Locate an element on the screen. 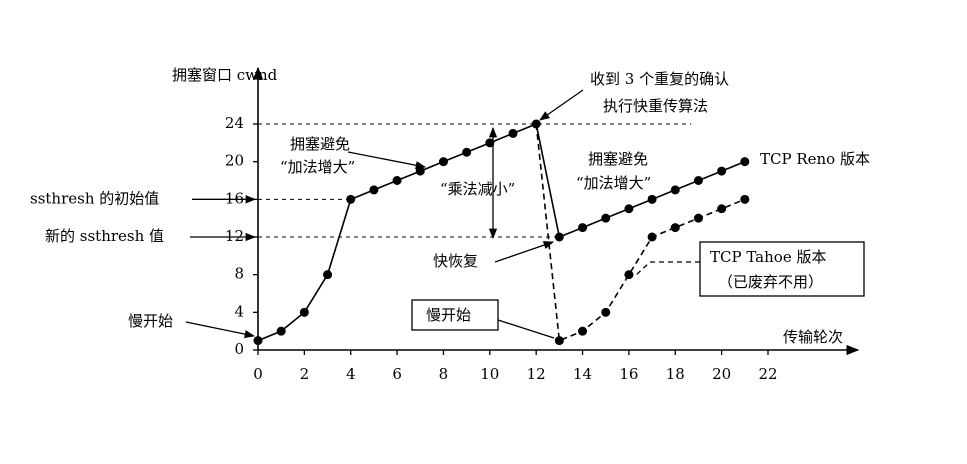 The height and width of the screenshot is (464, 967). annotation: 执行快重传算法 is located at coordinates (655, 106).